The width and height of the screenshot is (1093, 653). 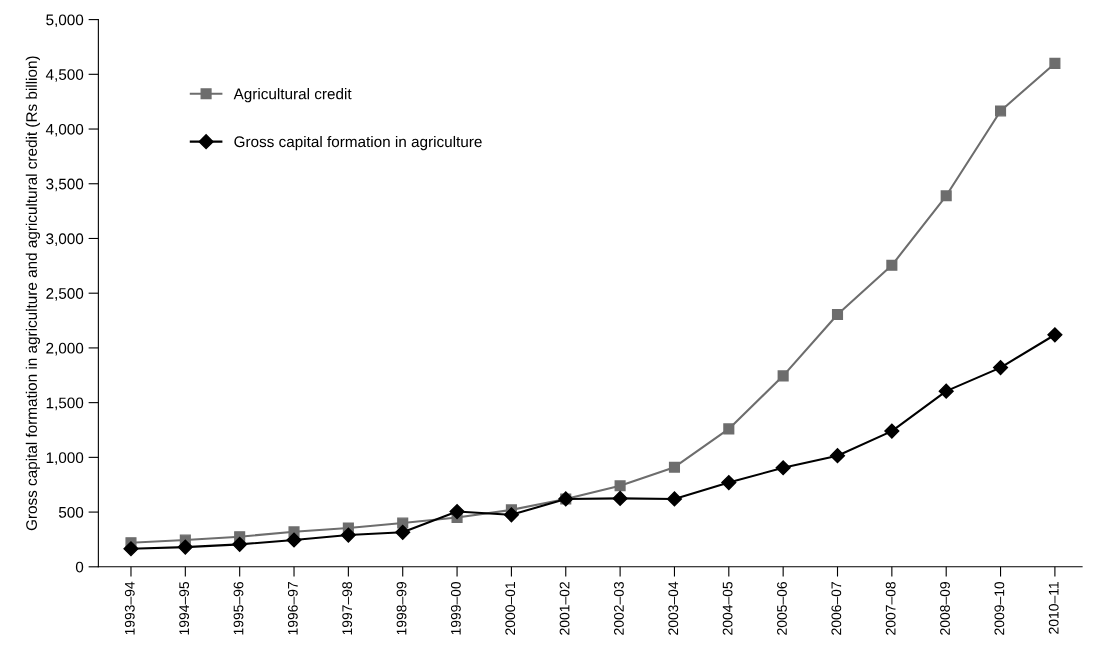 What do you see at coordinates (65, 458) in the screenshot?
I see `y-tick-label: 1,000` at bounding box center [65, 458].